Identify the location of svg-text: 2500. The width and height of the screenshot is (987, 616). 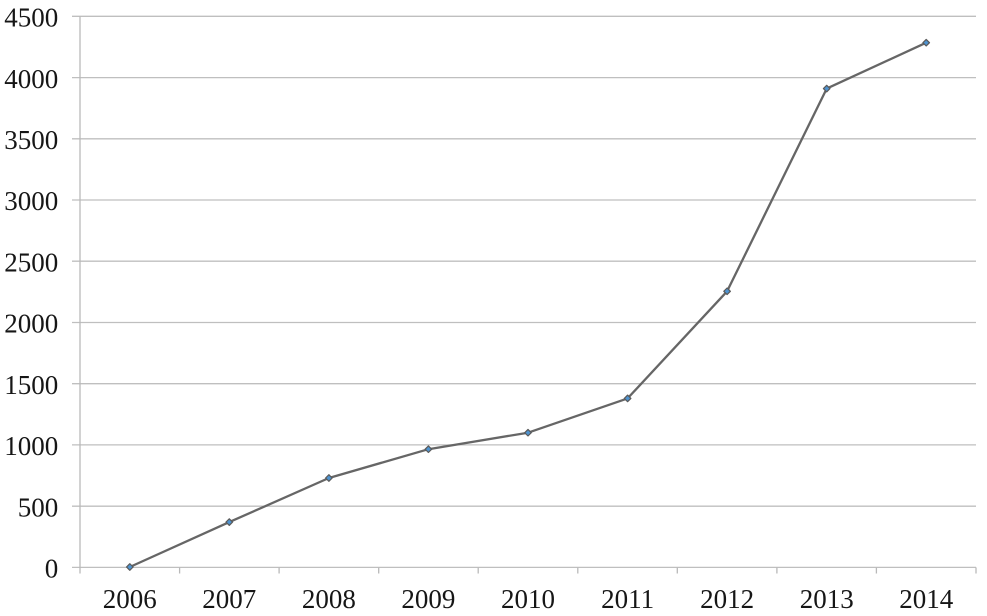
(31, 262).